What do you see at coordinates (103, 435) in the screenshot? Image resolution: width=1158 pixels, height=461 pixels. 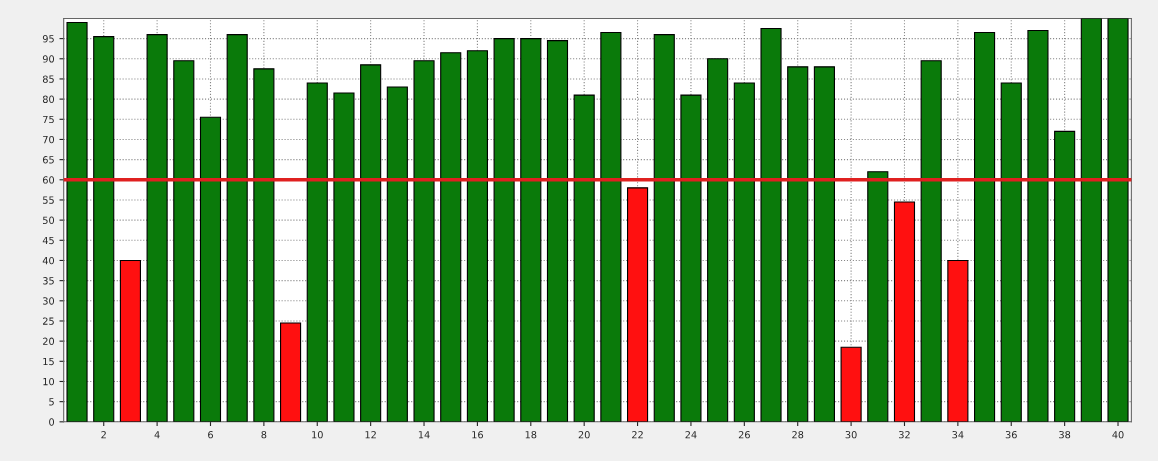 I see `x-tick-label: 2` at bounding box center [103, 435].